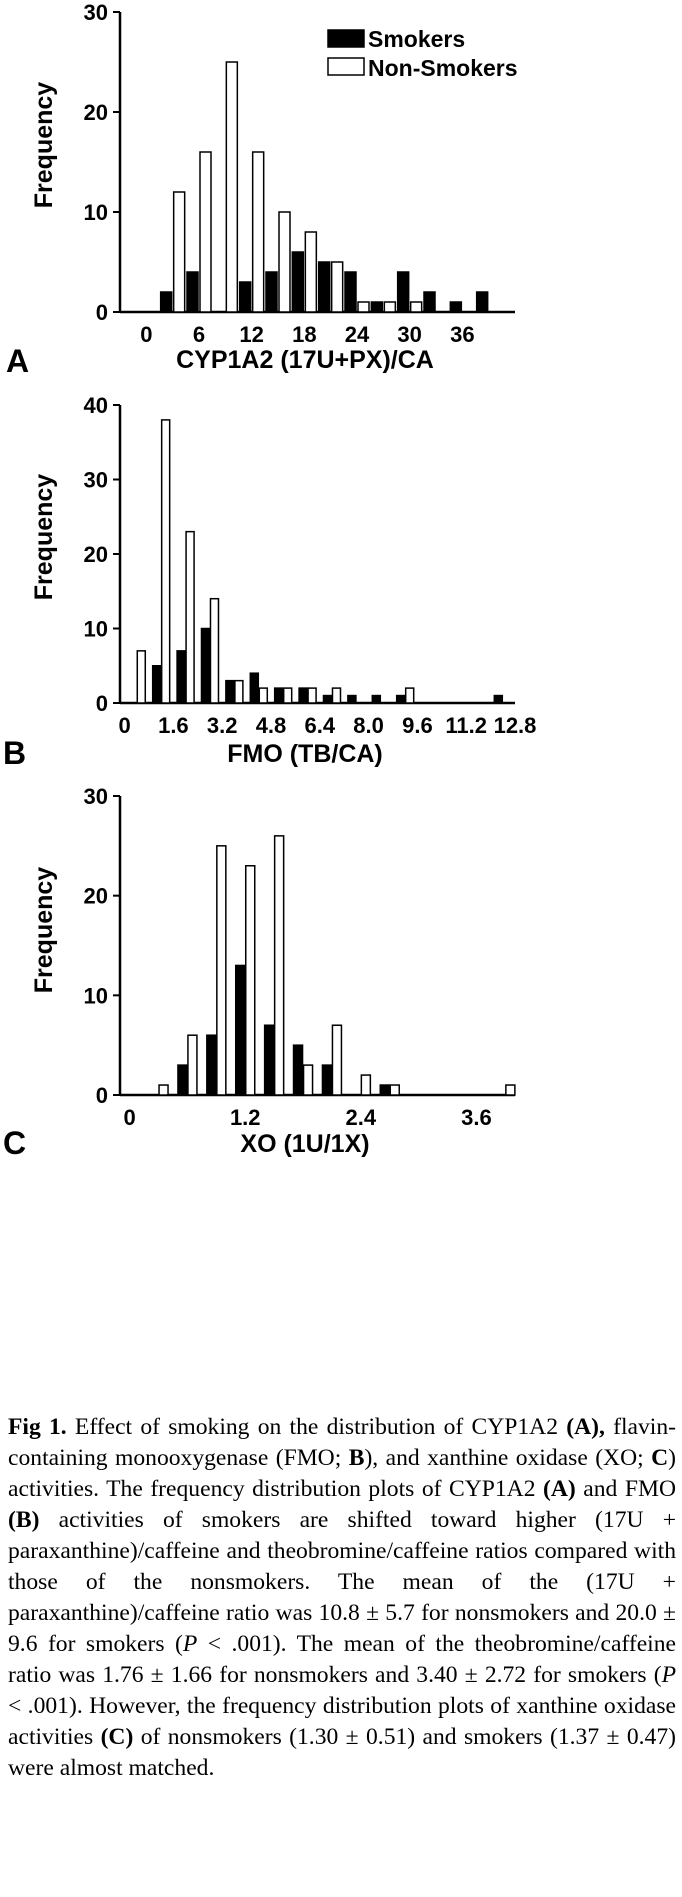 This screenshot has height=1897, width=682. I want to click on caption-label: Fig 1., so click(37, 1427).